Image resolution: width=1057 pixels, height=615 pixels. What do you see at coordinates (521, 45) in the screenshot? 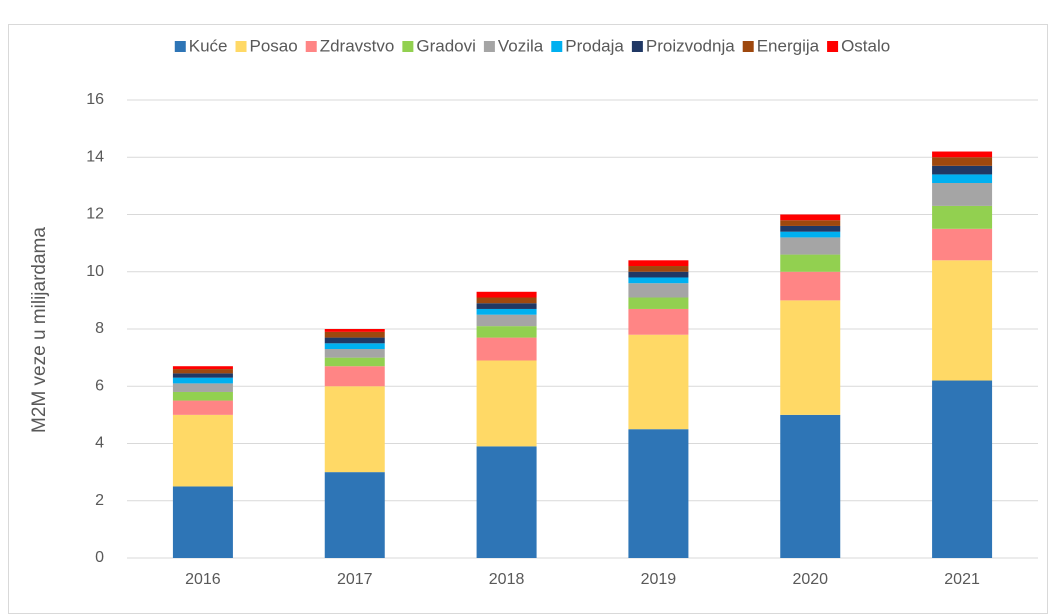
I see `legend-label: Vozila` at bounding box center [521, 45].